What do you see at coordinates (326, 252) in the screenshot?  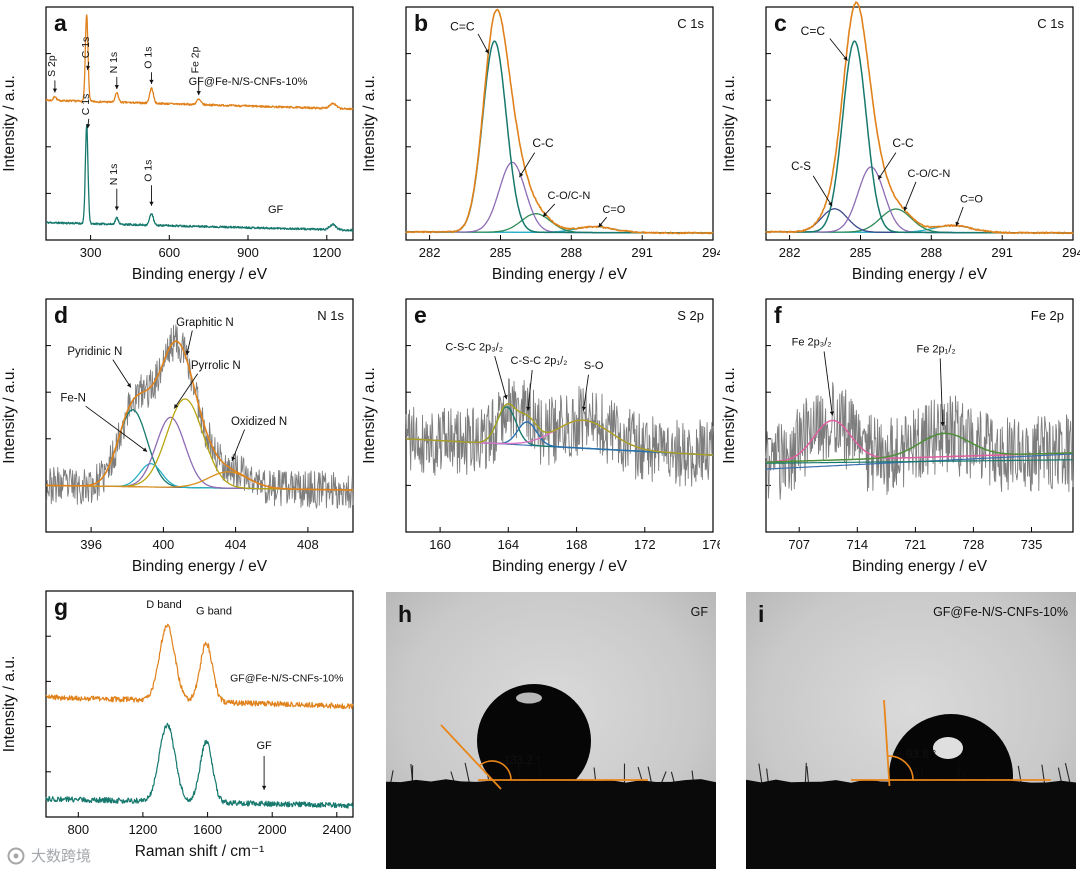 I see `x-tick-label: 1200` at bounding box center [326, 252].